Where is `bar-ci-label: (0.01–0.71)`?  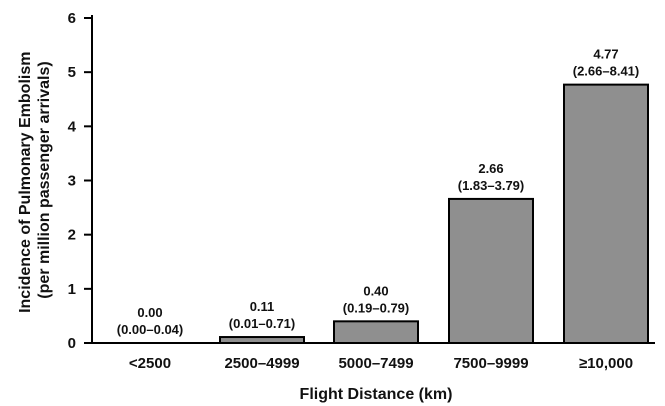 bar-ci-label: (0.01–0.71) is located at coordinates (262, 323).